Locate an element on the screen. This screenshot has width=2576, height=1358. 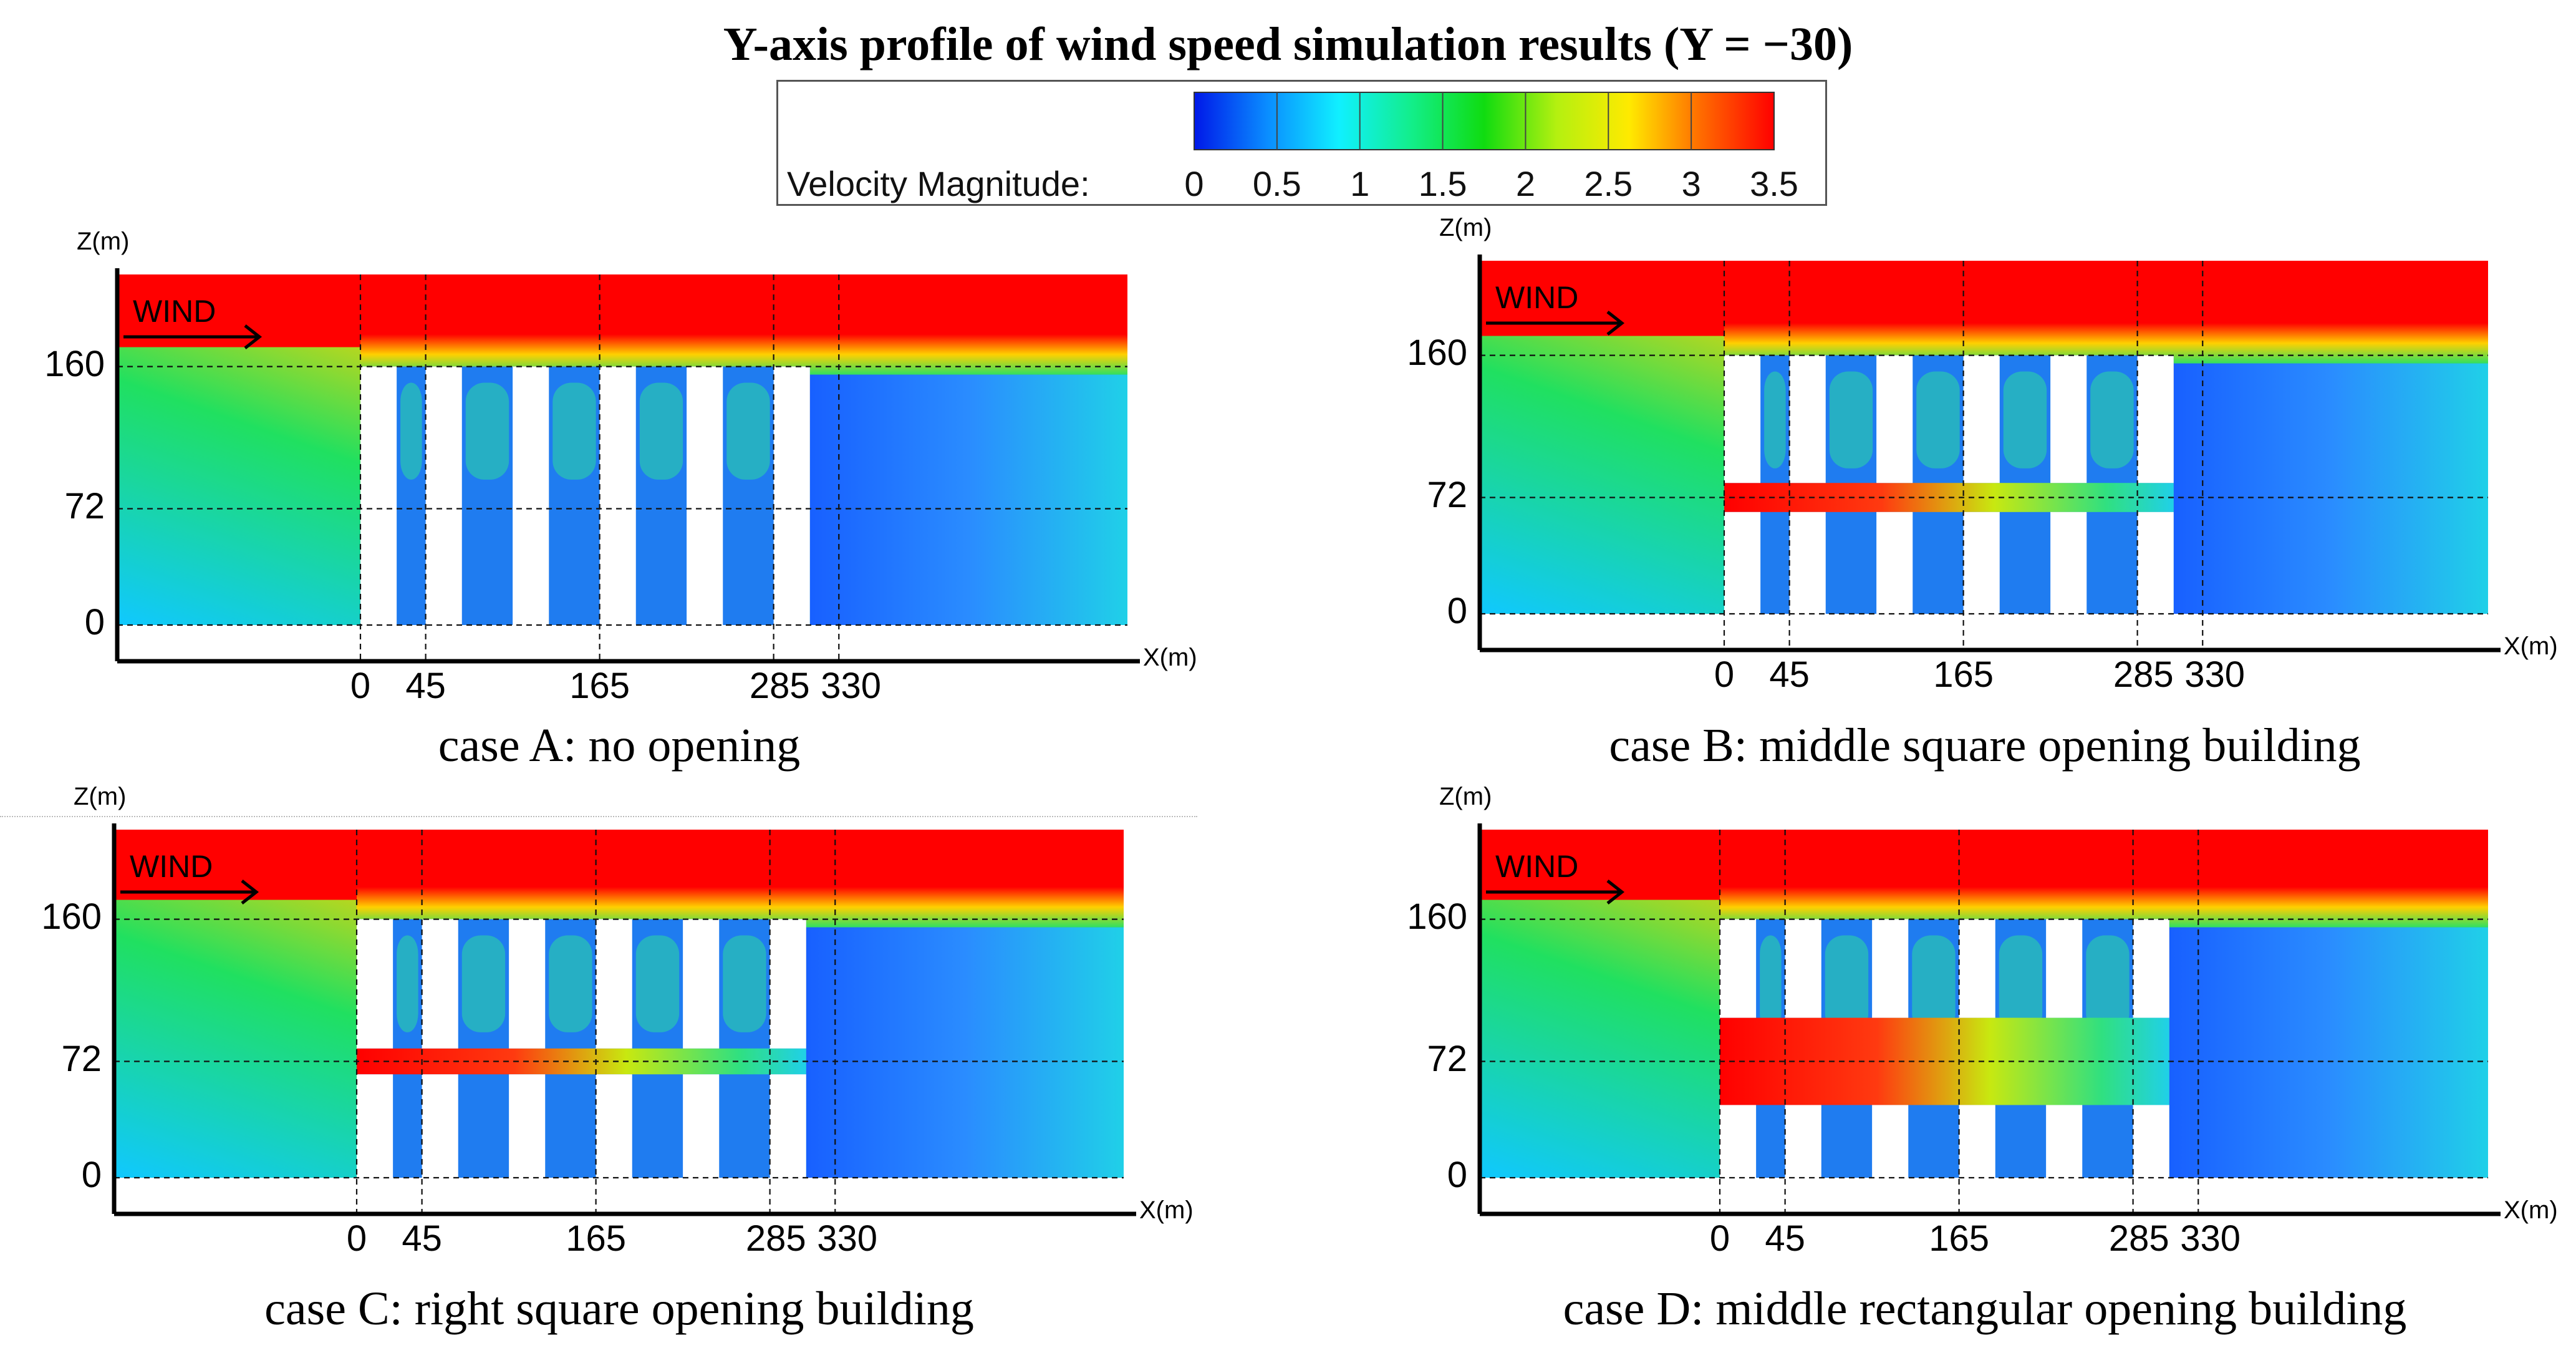
legend-tick-label: 0.5 is located at coordinates (1276, 183).